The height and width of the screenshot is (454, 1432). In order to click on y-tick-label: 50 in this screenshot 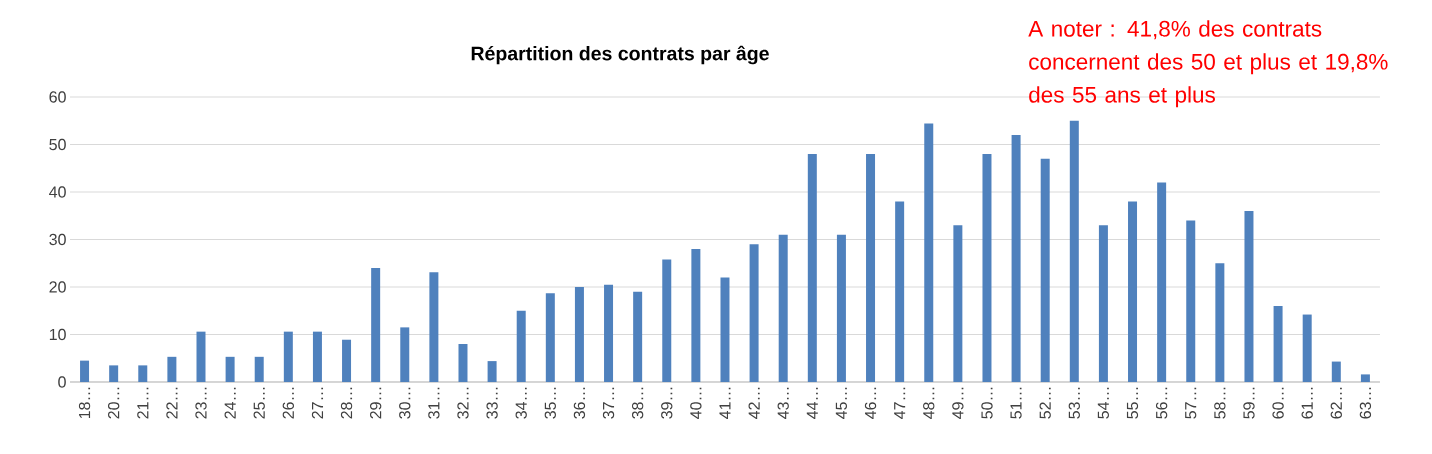, I will do `click(57, 144)`.